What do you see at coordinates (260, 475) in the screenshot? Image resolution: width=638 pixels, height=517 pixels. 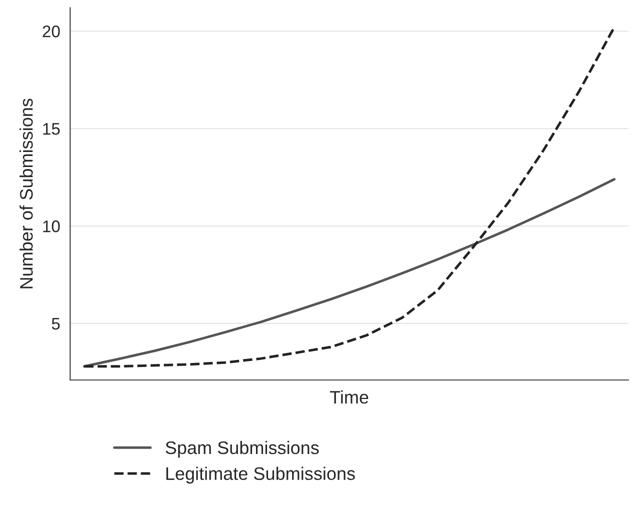 I see `legend-label: Legitimate Submissions` at bounding box center [260, 475].